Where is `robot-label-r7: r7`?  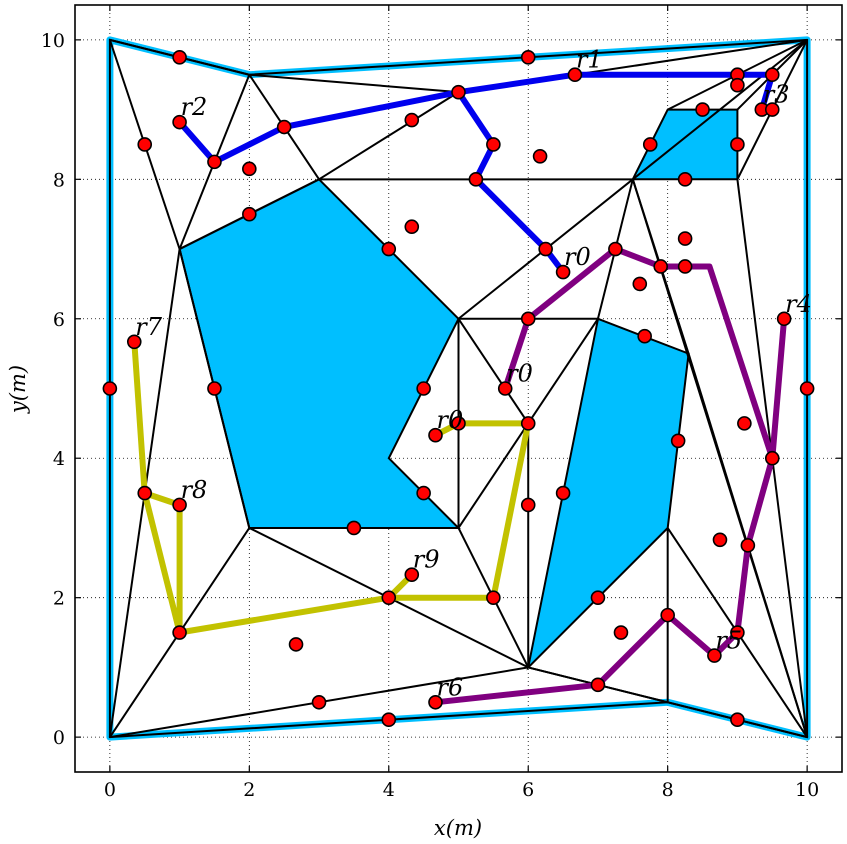
robot-label-r7: r7 is located at coordinates (148, 327).